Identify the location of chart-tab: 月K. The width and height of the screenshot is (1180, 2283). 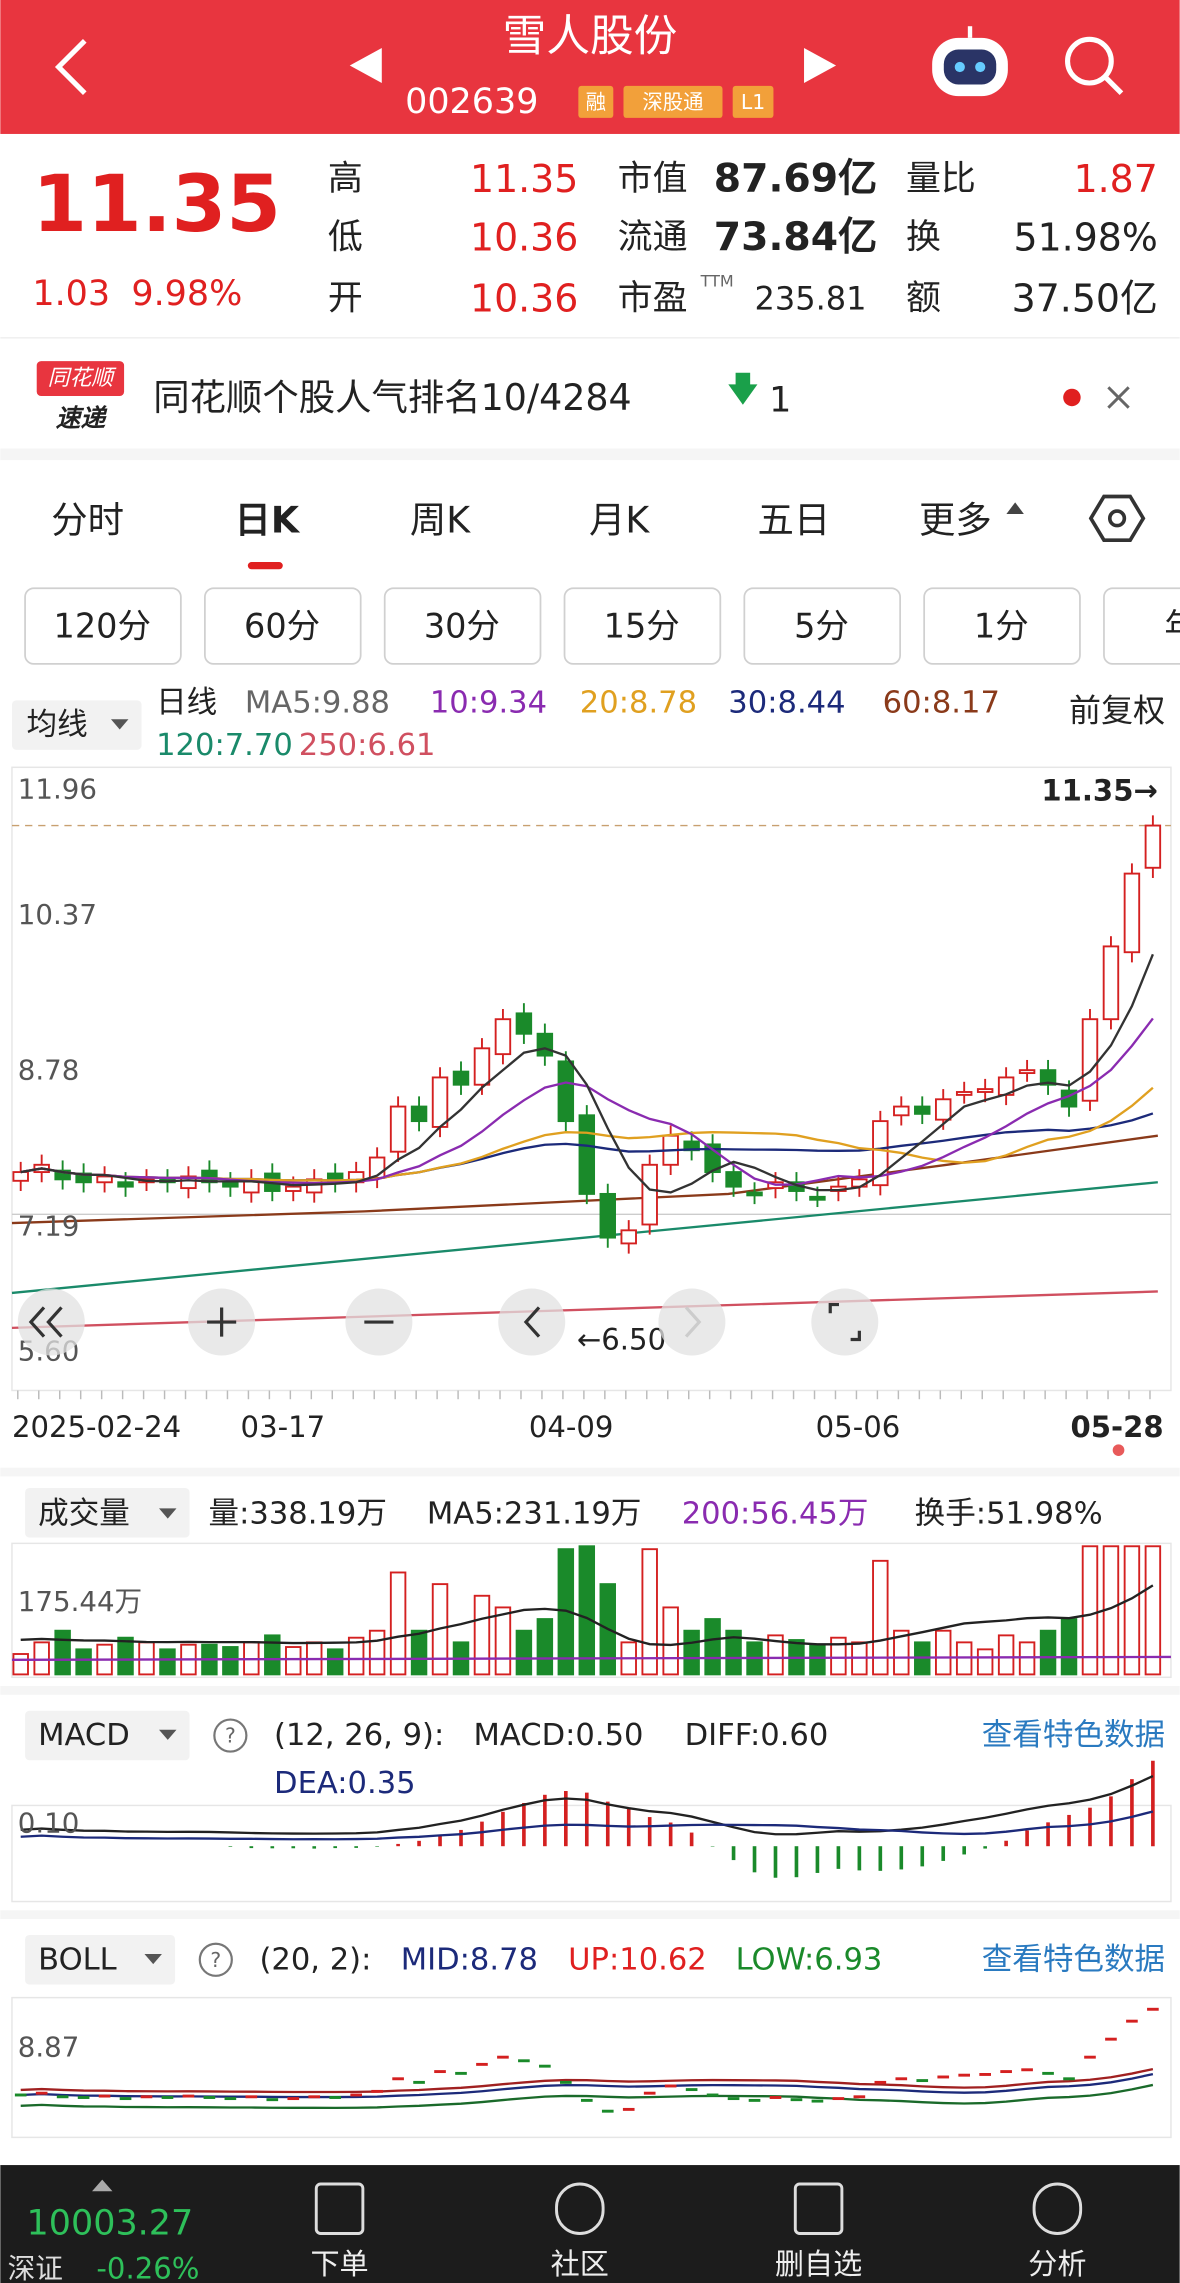
(619, 519).